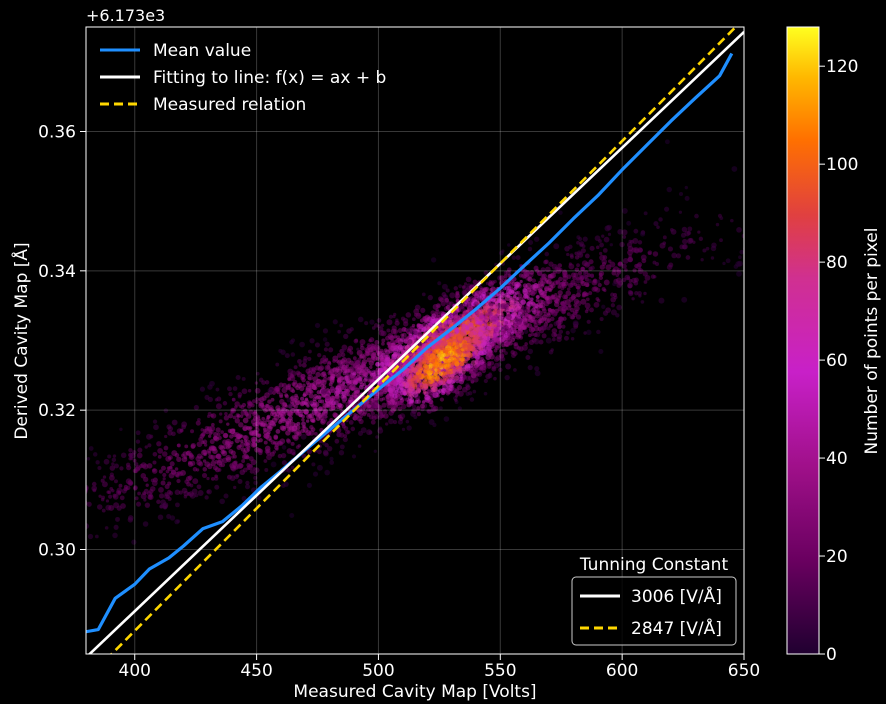 This screenshot has width=886, height=704. I want to click on colorbar-tick-label: 20, so click(837, 557).